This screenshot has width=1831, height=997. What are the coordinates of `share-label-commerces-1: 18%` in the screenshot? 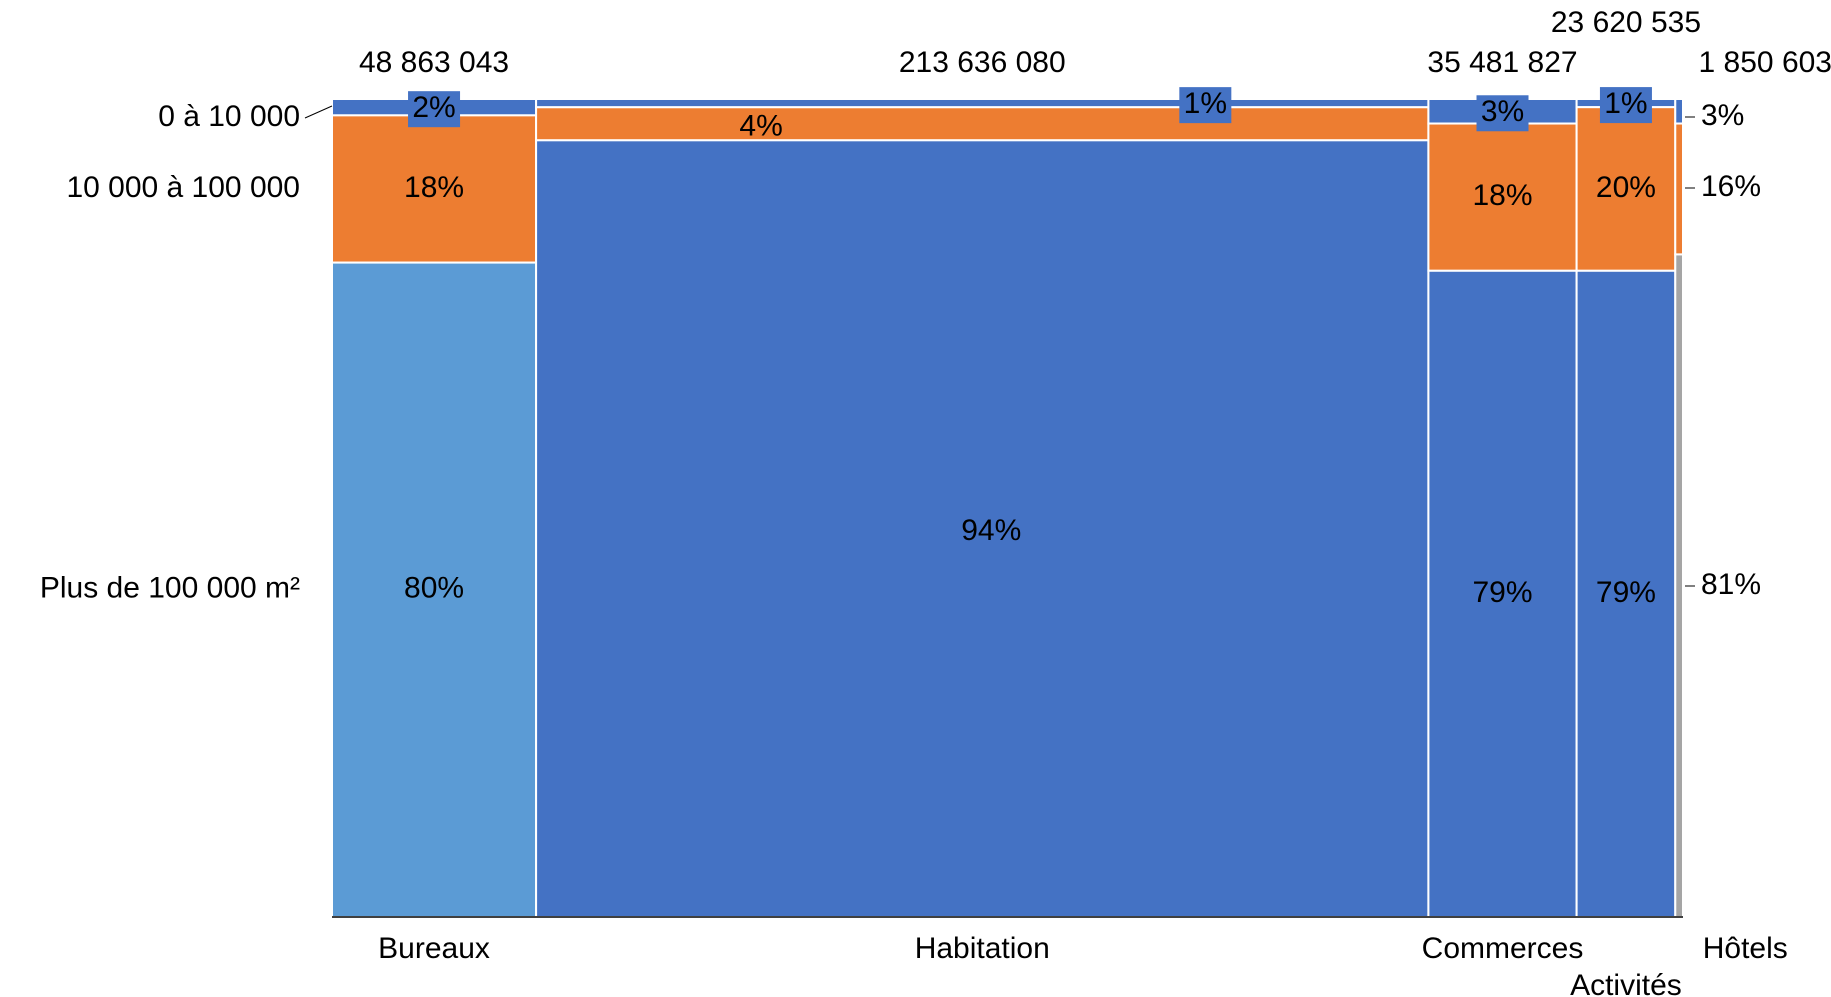 It's located at (1502, 195).